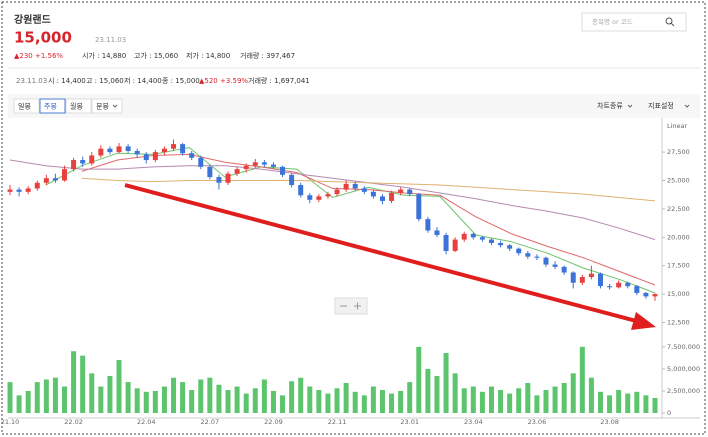  I want to click on y-tick-label: 27,500, so click(678, 152).